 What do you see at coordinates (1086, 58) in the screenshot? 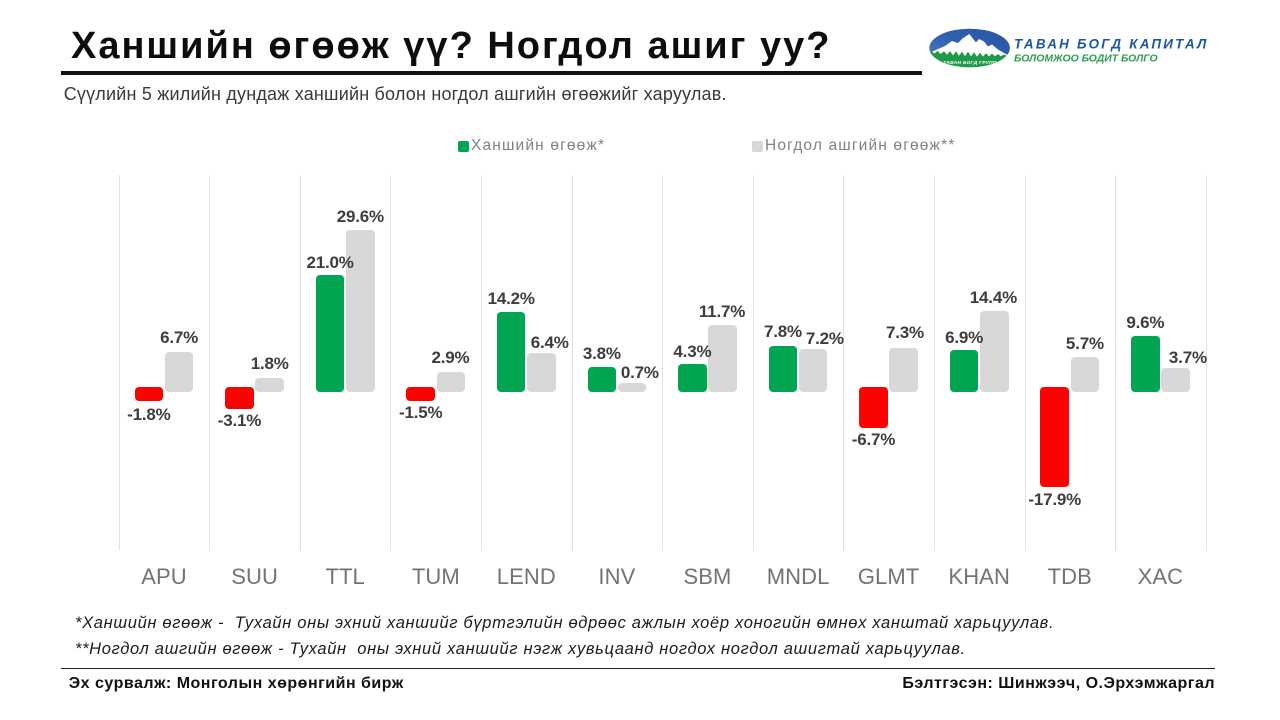
I see `svg-text: БОЛОМЖОО БОДИТ БОЛГО` at bounding box center [1086, 58].